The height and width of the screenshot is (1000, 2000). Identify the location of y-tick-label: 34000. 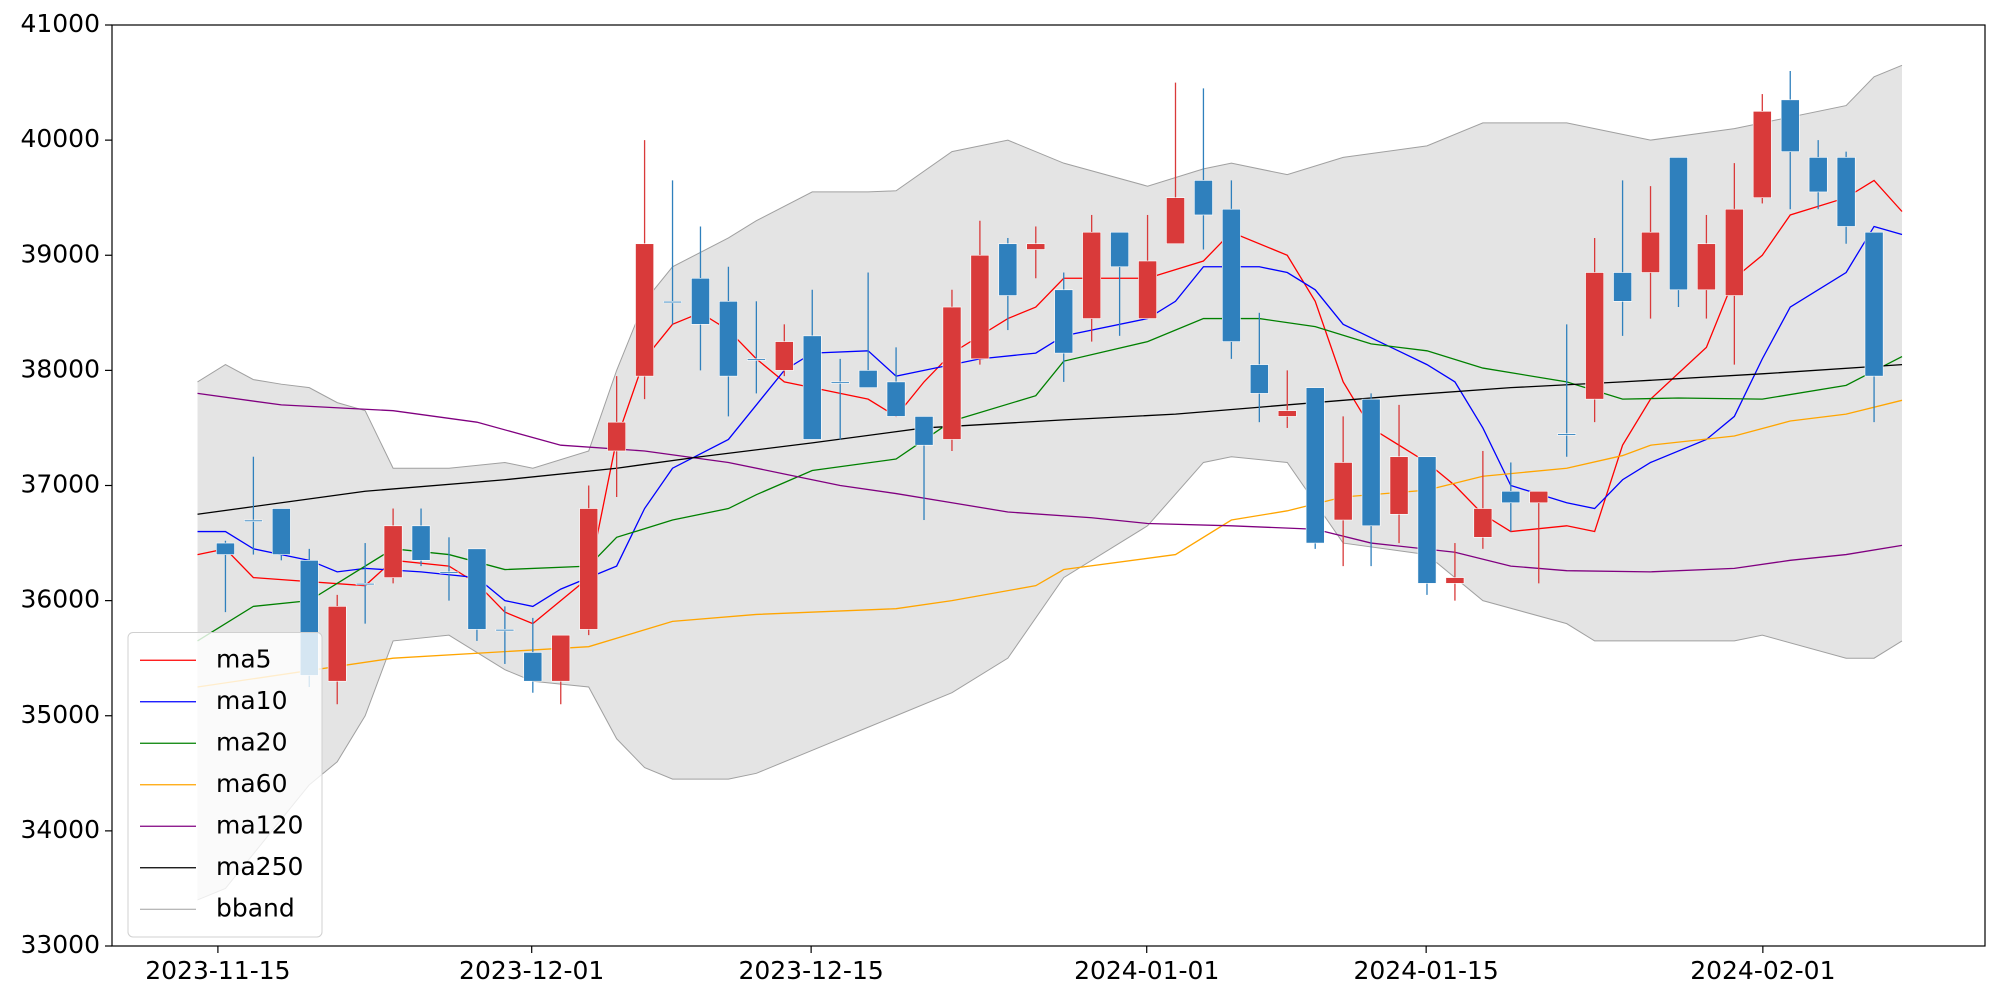
(60, 829).